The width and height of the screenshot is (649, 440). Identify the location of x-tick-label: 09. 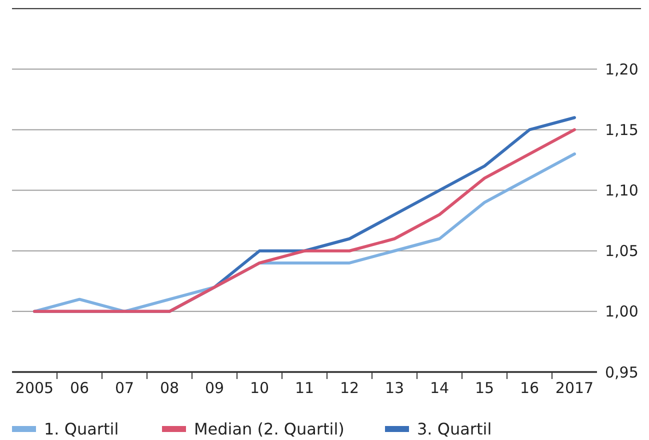
(214, 388).